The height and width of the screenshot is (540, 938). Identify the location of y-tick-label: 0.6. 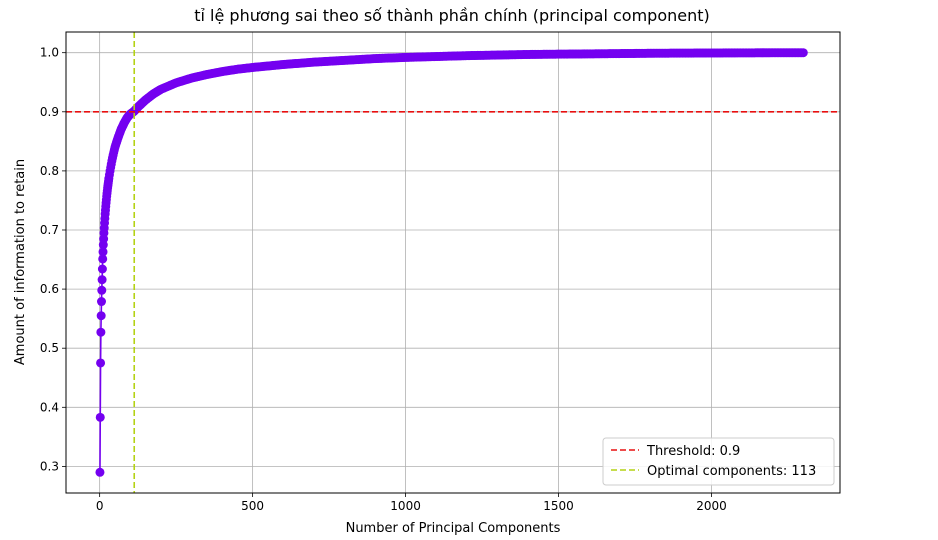
(49, 289).